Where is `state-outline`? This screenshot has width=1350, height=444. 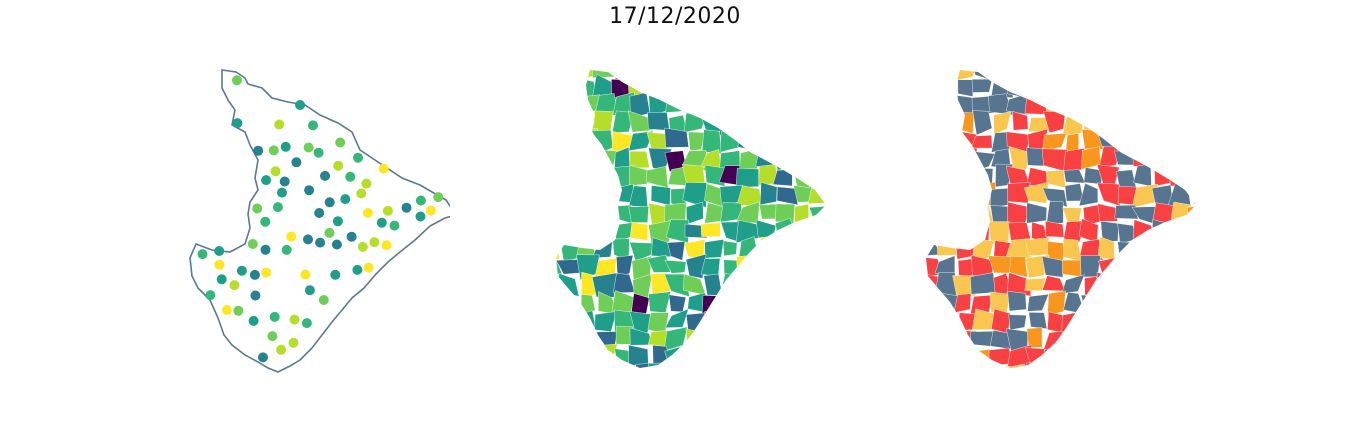 state-outline is located at coordinates (319, 221).